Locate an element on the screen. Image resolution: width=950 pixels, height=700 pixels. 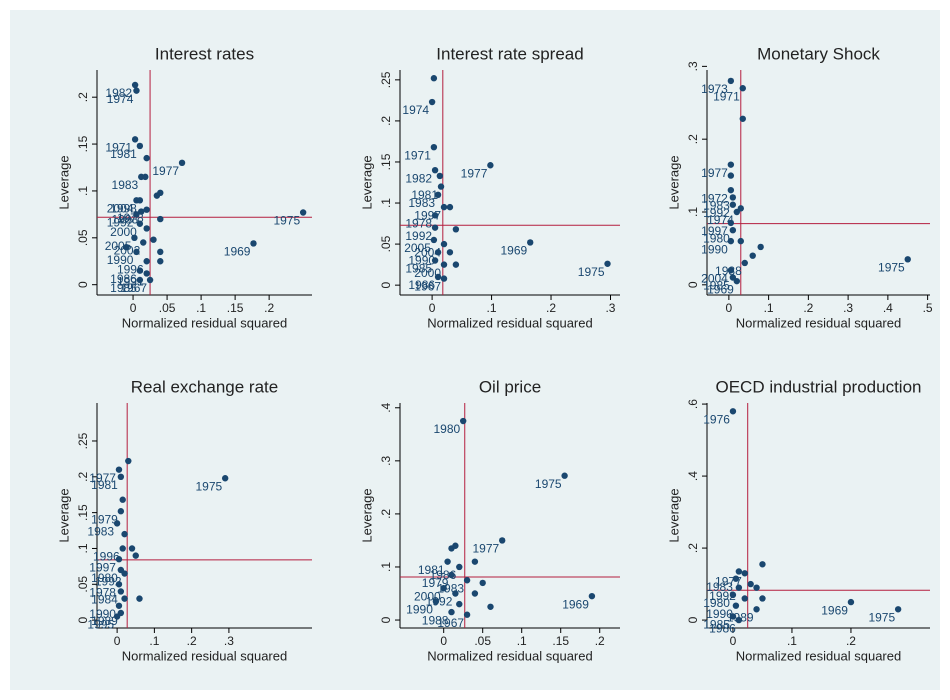
x-tick-label: .4 is located at coordinates (888, 308).